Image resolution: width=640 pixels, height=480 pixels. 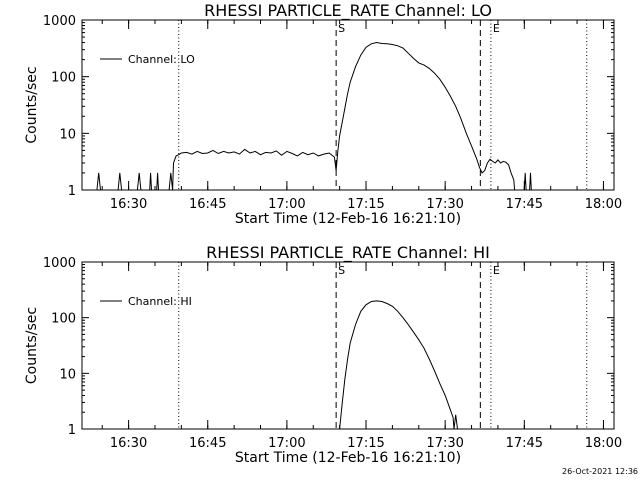 I want to click on chart-title: RHESSI PARTICLE_RATE Channel: LO, so click(x=348, y=11).